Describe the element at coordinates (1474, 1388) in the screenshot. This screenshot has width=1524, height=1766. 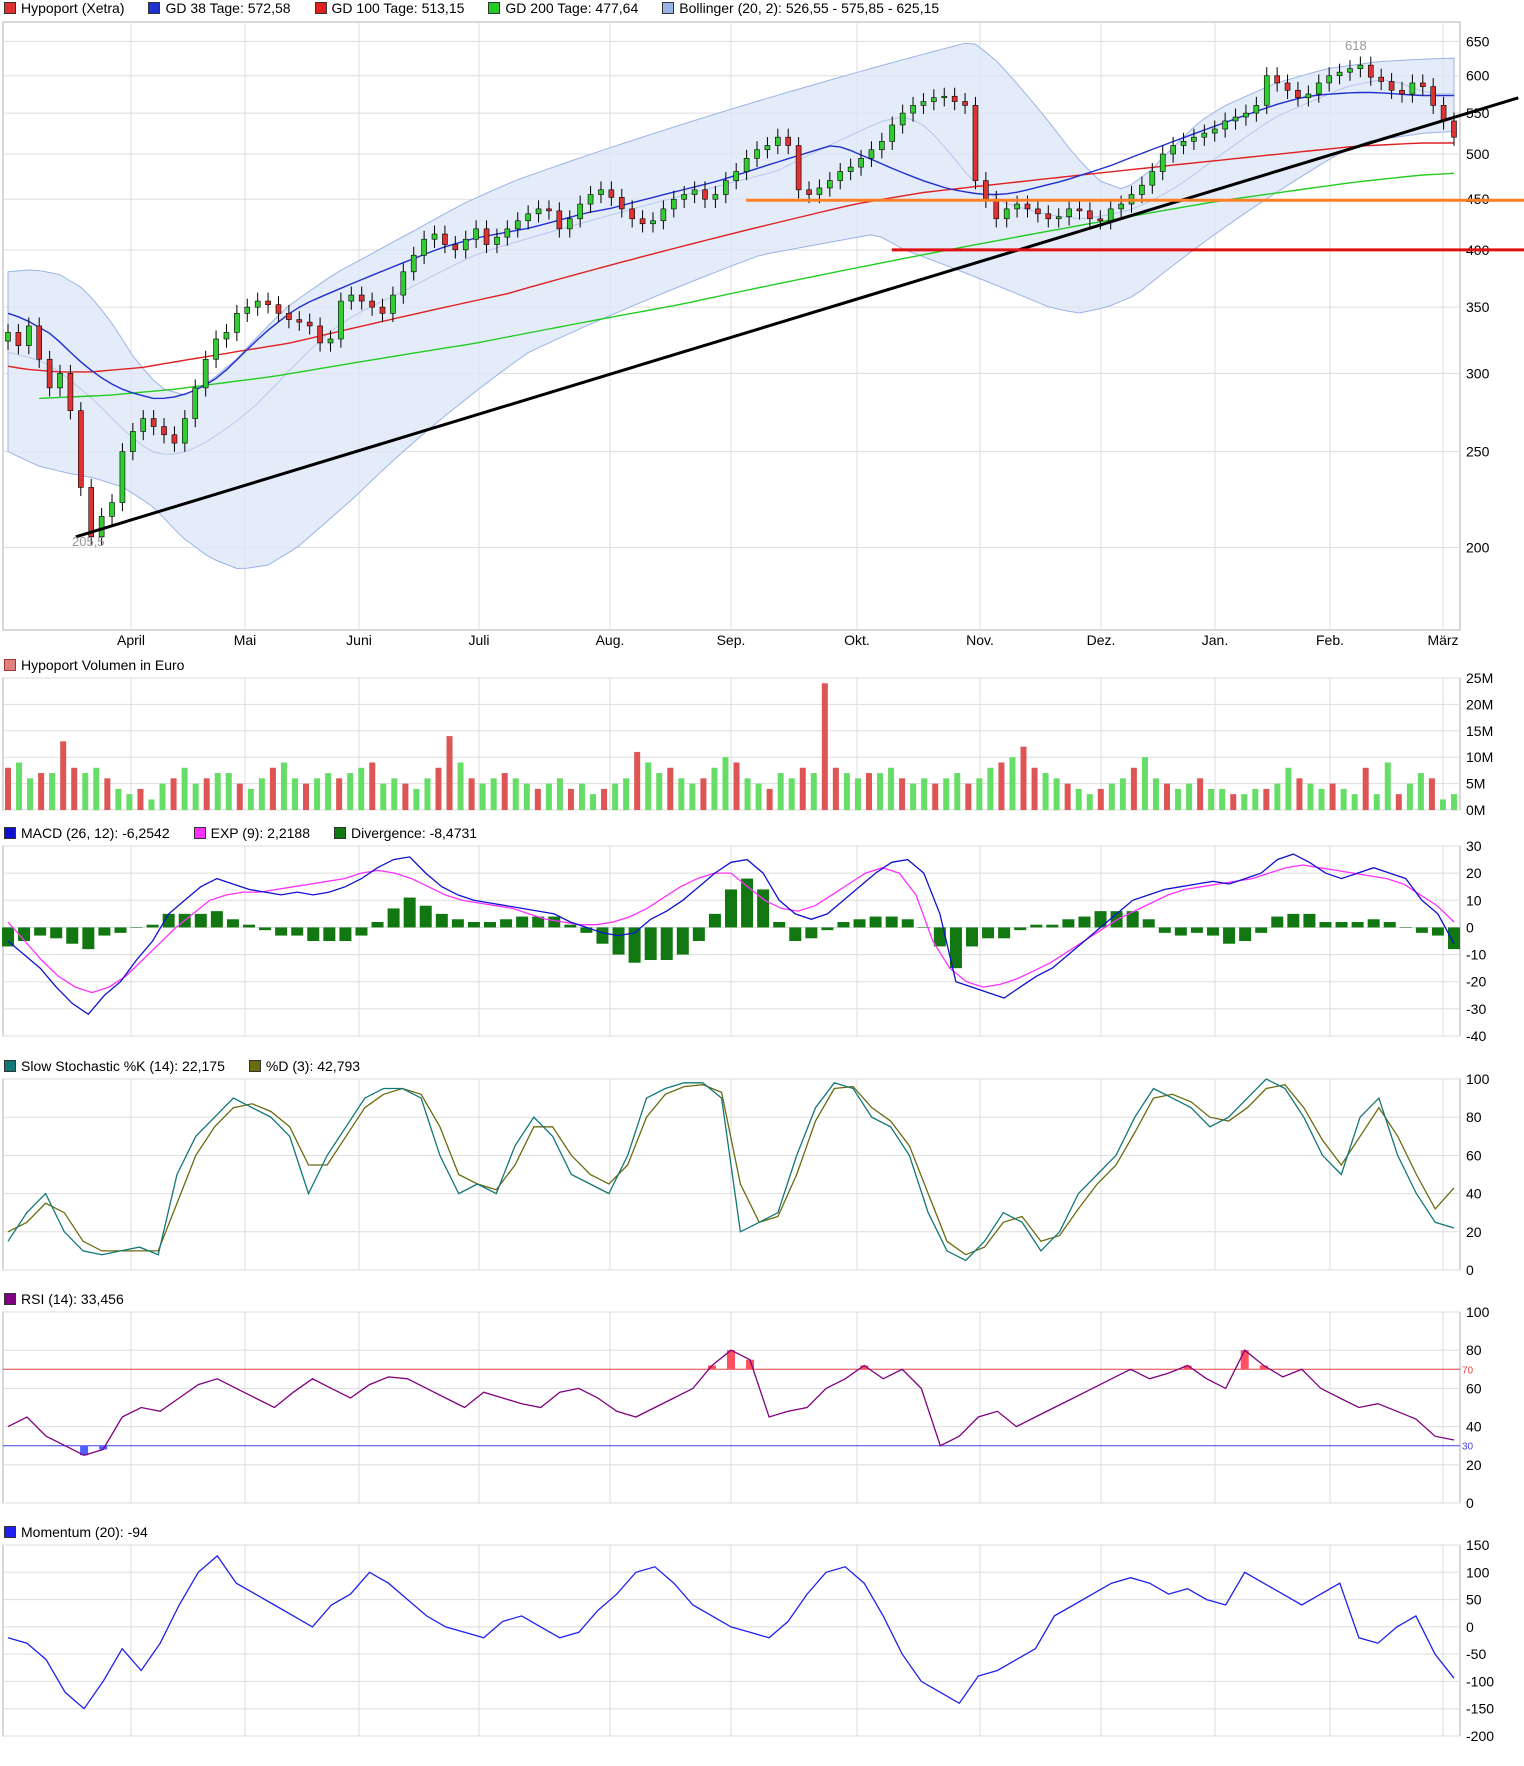
I see `rsi-tick-label: 60` at that location.